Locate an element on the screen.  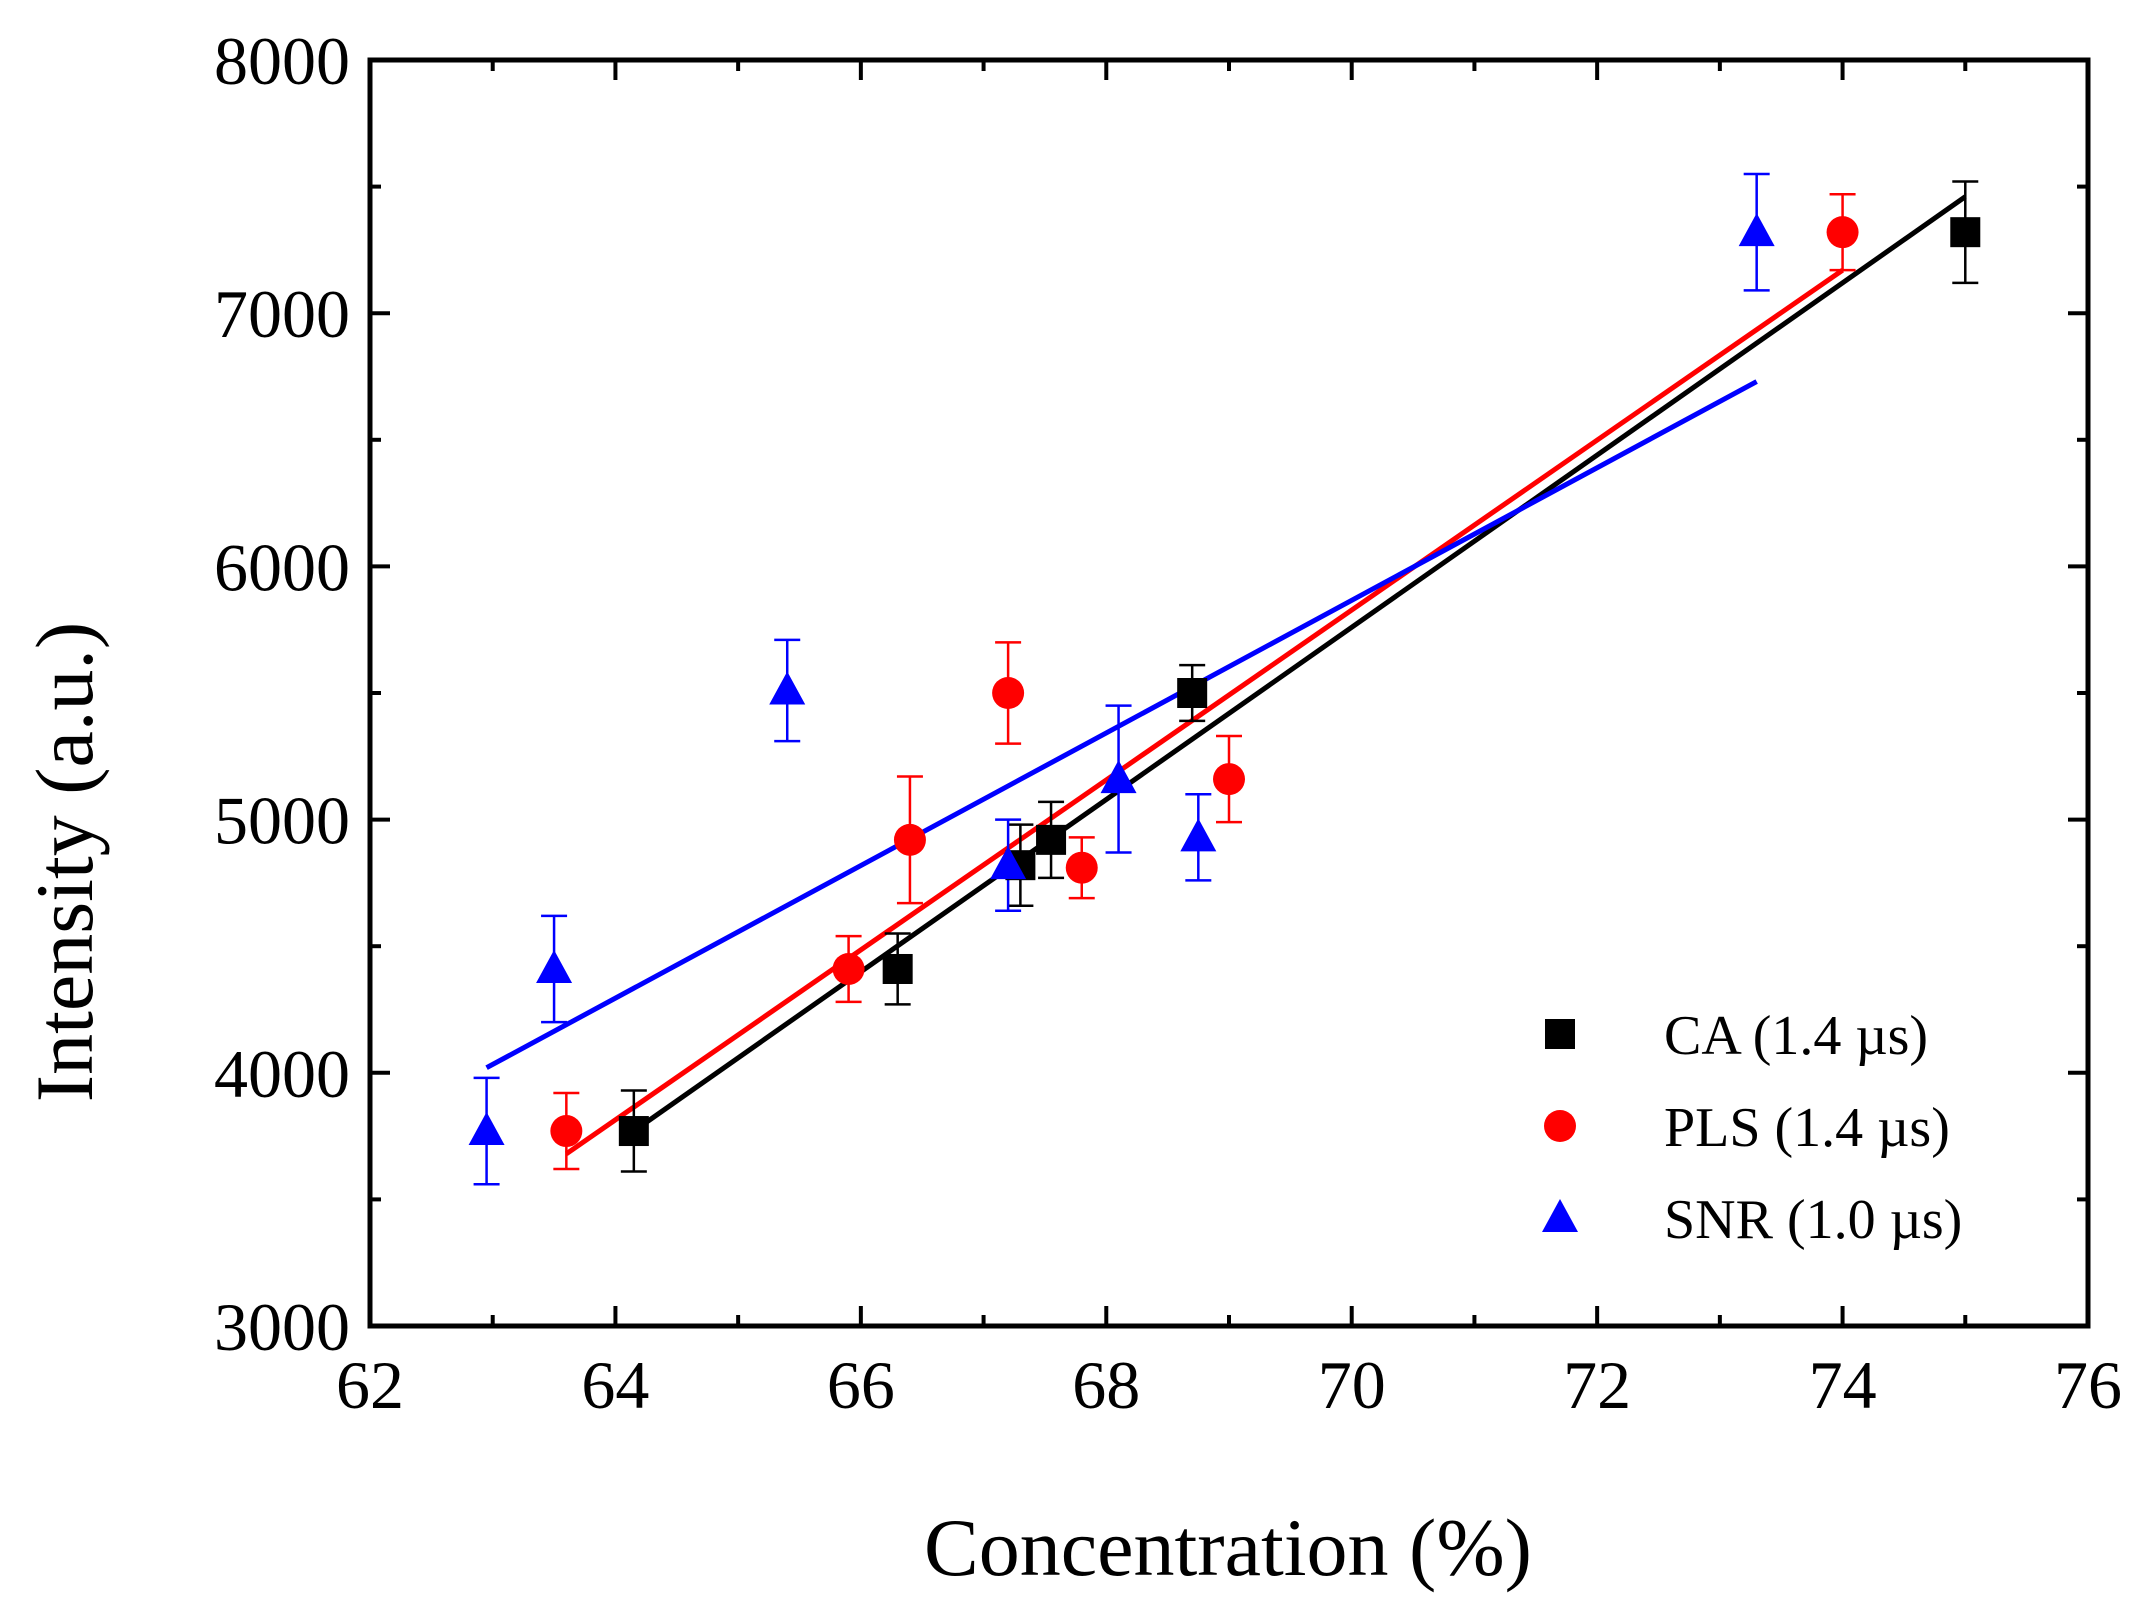
x-tick-label: 64 is located at coordinates (615, 1385).